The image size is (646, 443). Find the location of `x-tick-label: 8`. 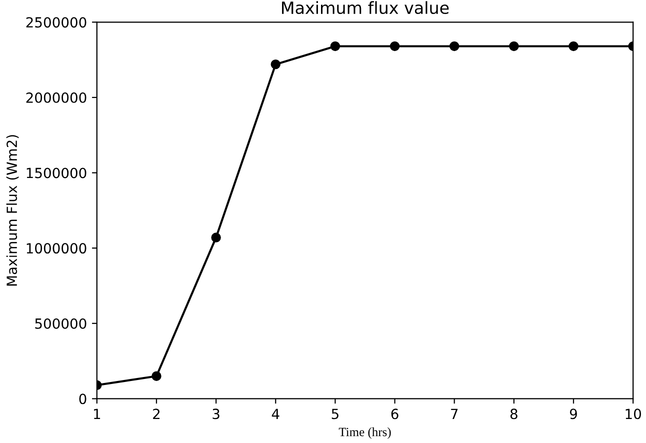

x-tick-label: 8 is located at coordinates (514, 414).